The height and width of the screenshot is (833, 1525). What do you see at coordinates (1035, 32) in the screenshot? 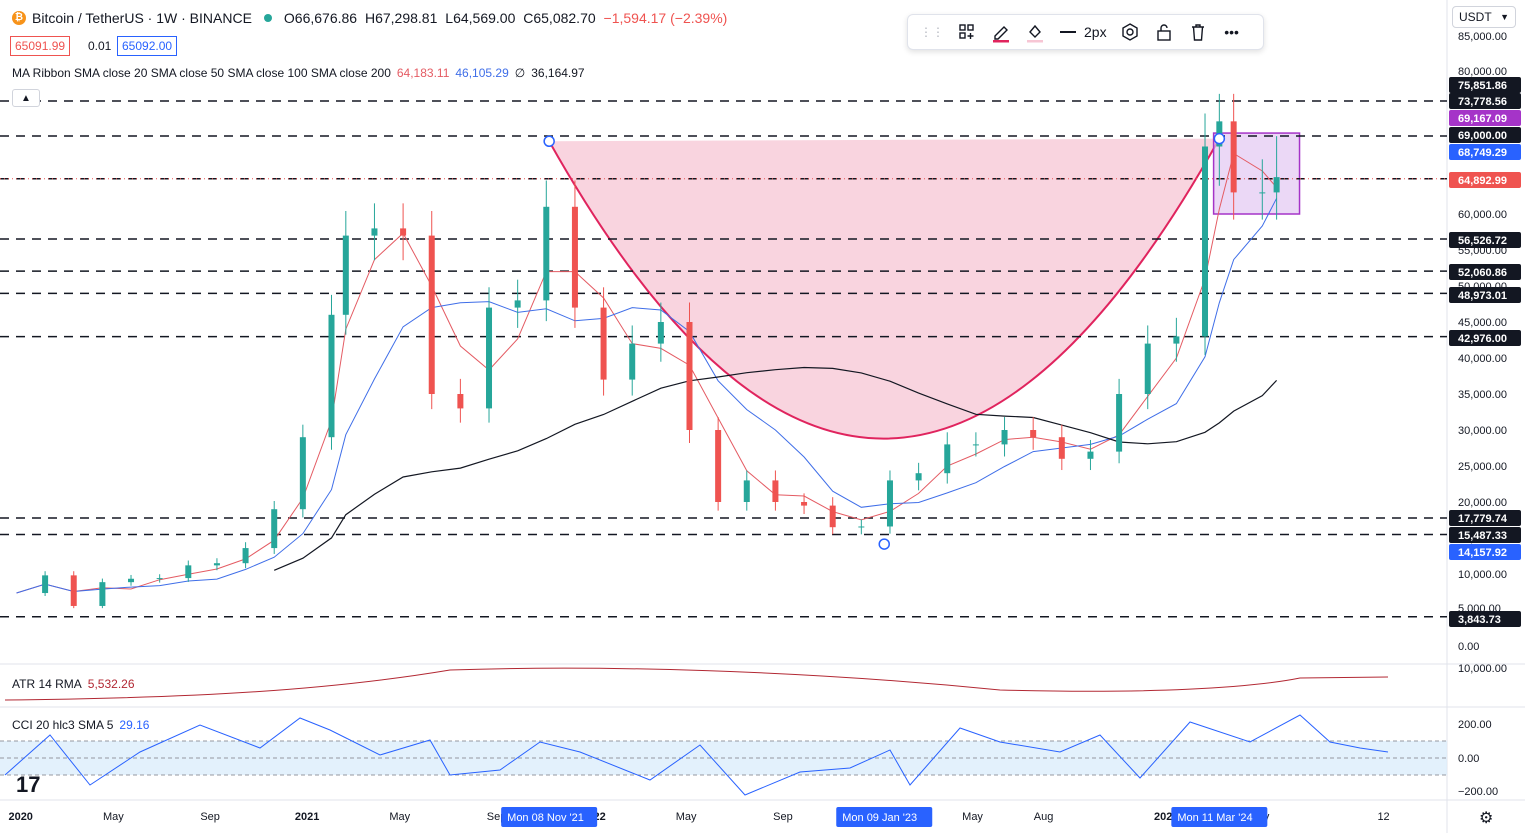
I see `fill-icon` at bounding box center [1035, 32].